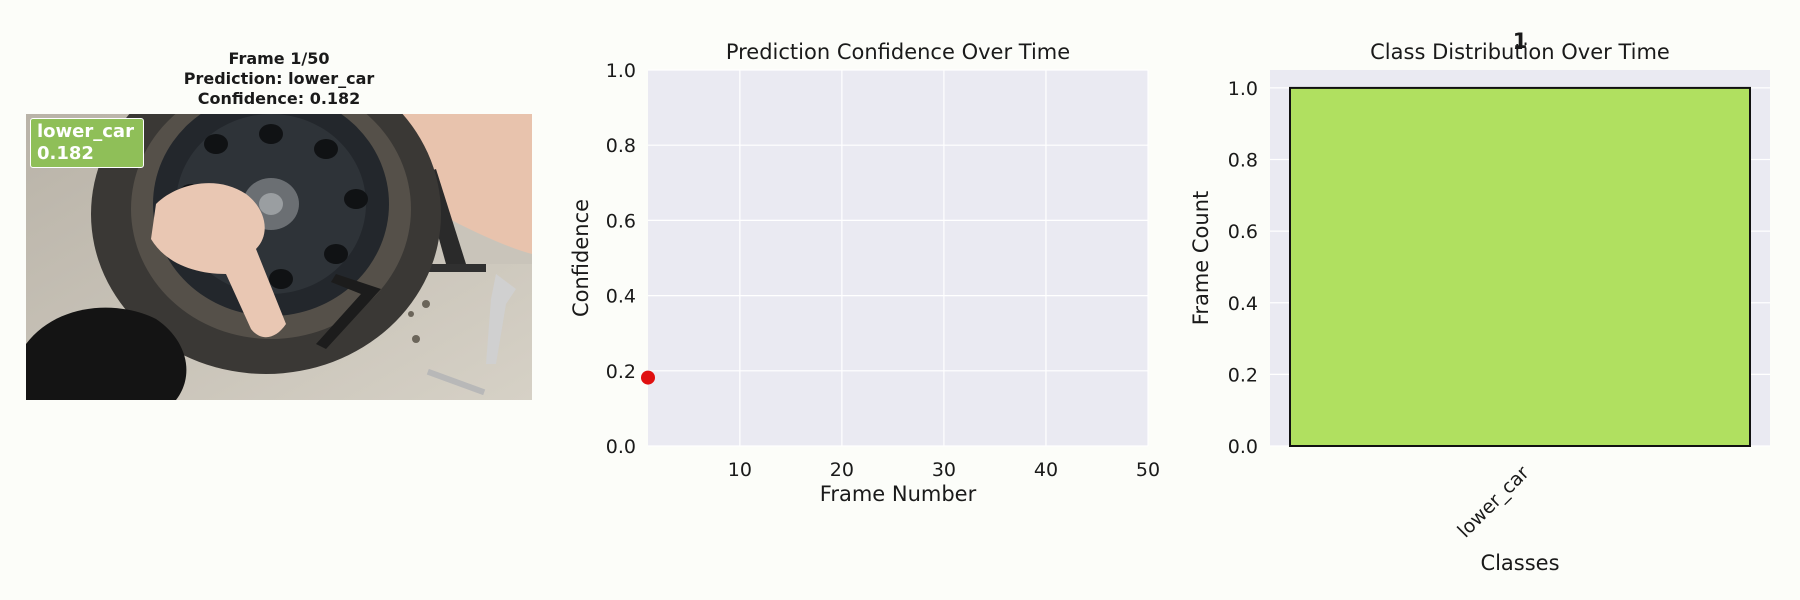 The width and height of the screenshot is (1800, 600). What do you see at coordinates (621, 372) in the screenshot?
I see `confidence-y-tick-label: 0.2` at bounding box center [621, 372].